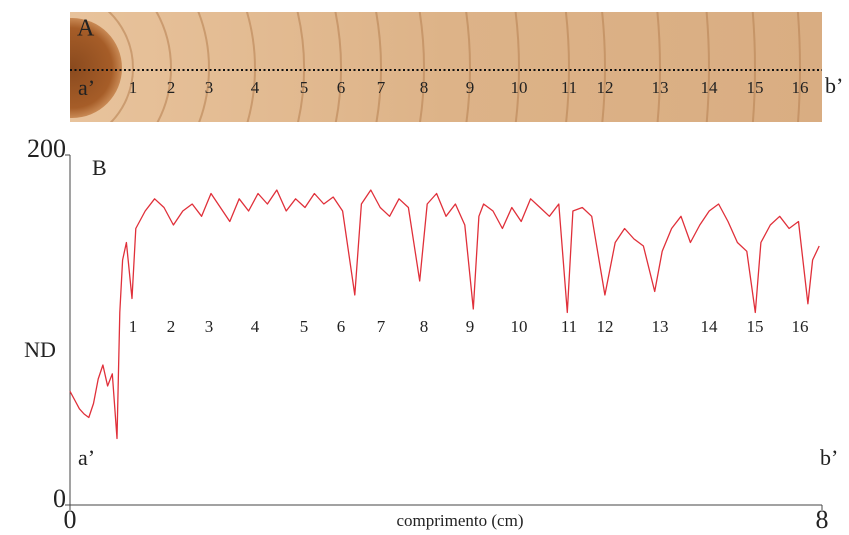  What do you see at coordinates (96, 68) in the screenshot?
I see `pith` at bounding box center [96, 68].